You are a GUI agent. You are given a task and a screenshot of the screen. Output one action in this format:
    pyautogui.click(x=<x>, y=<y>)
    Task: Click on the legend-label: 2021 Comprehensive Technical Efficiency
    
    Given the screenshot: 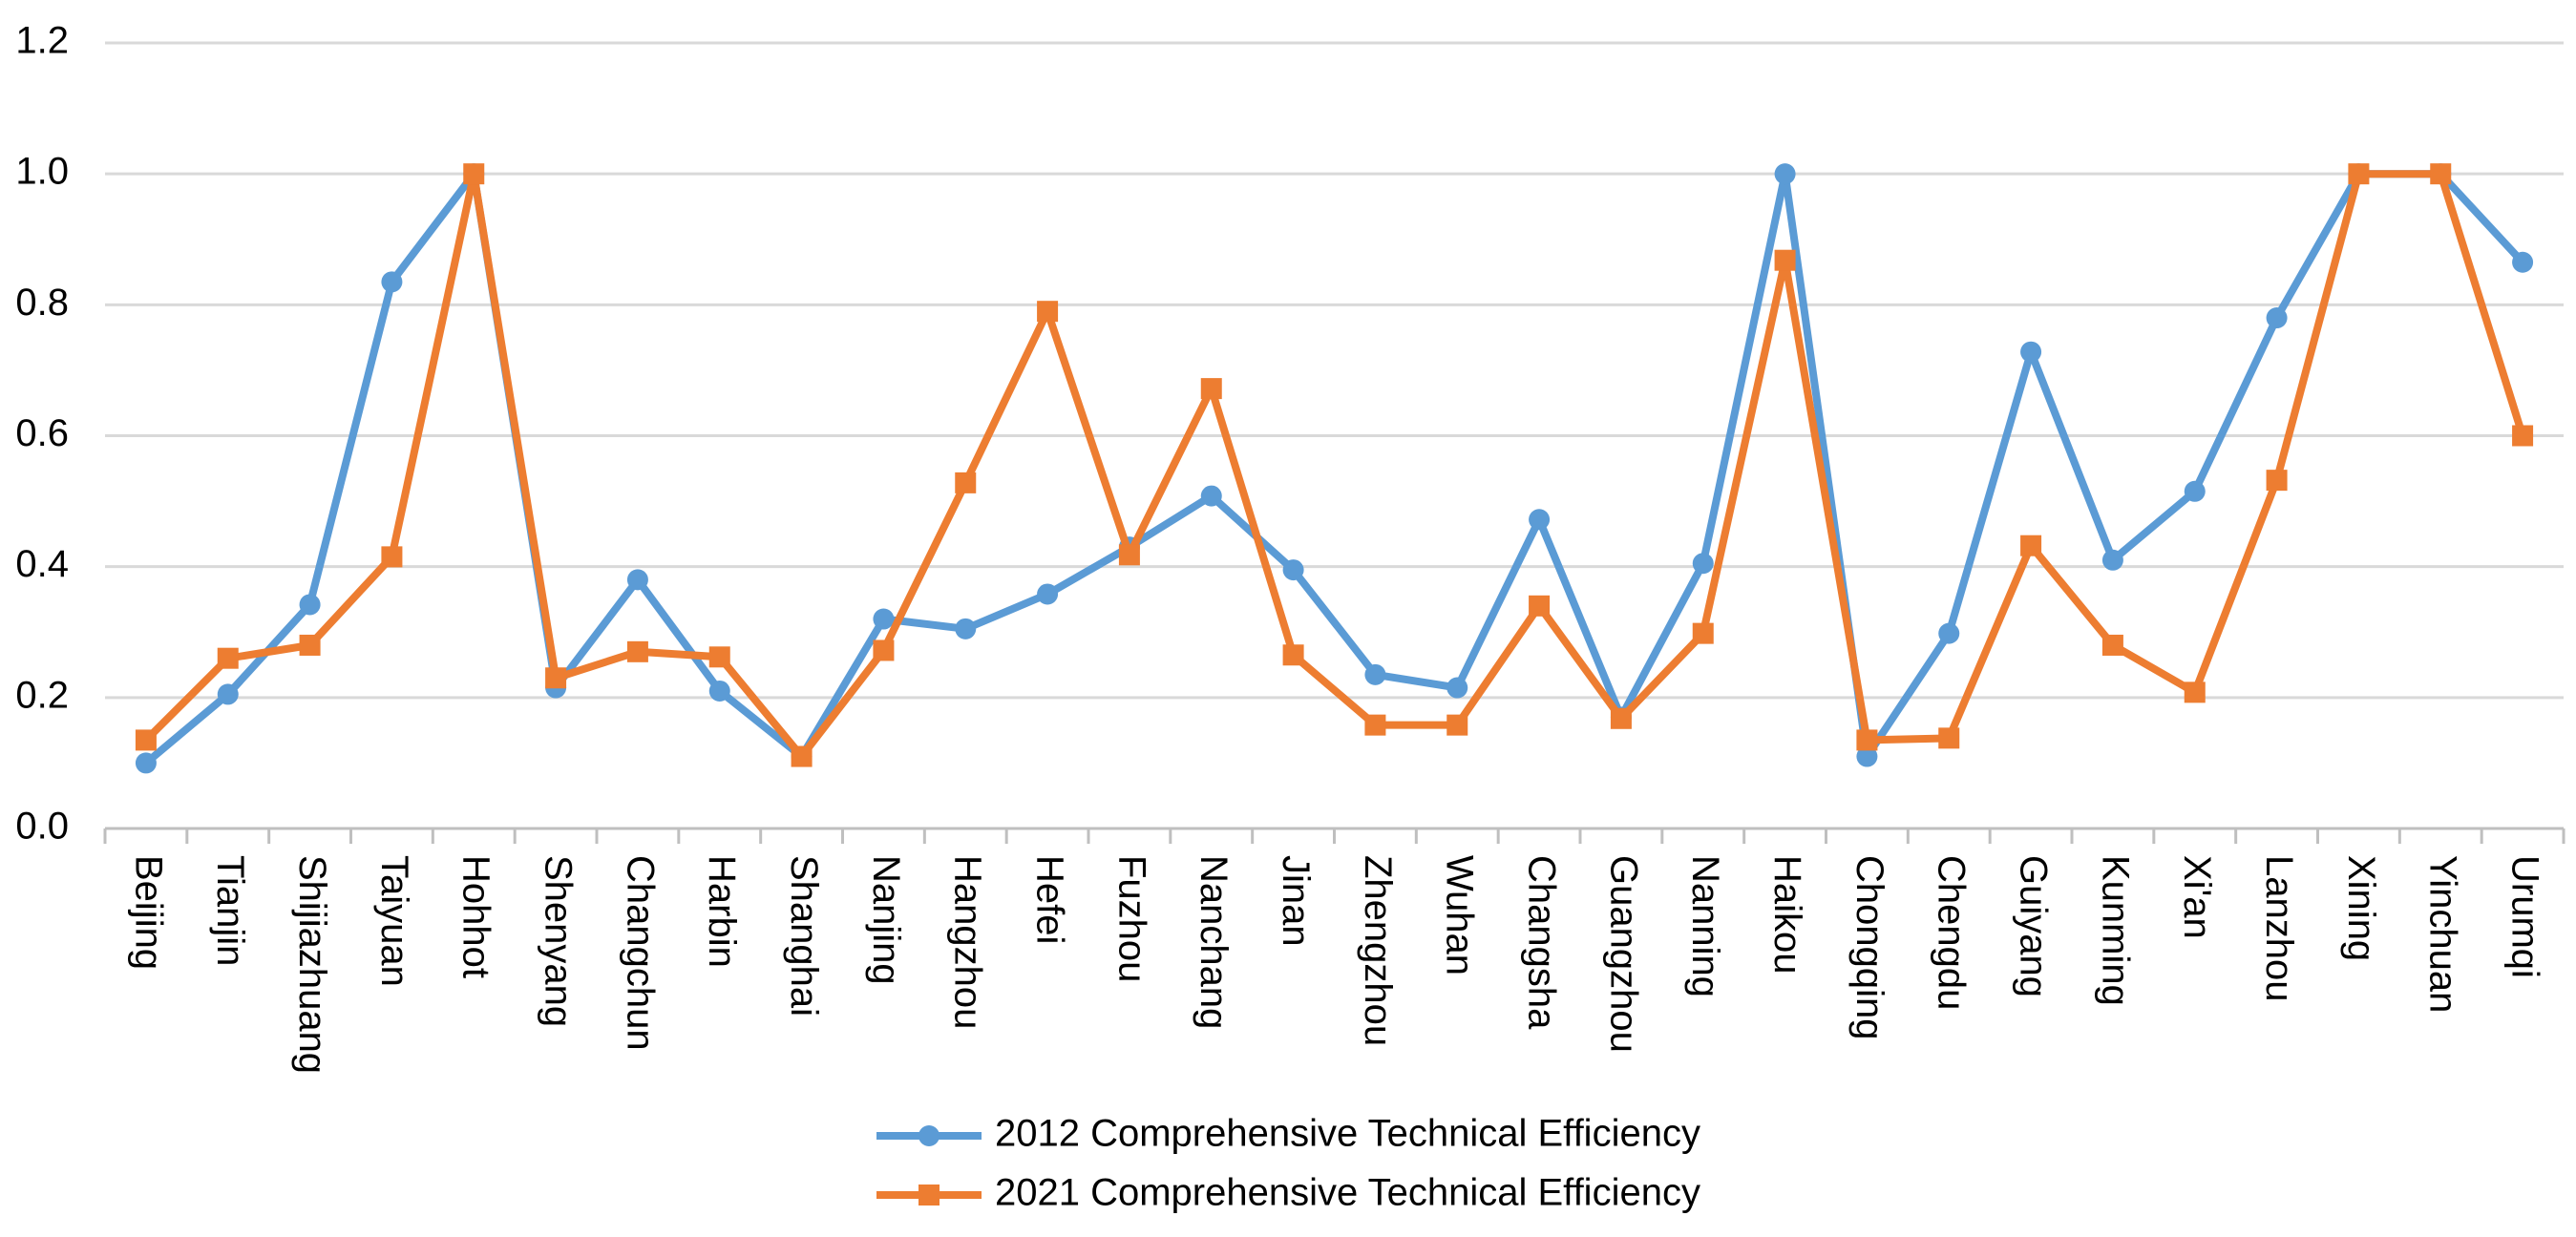 What is the action you would take?
    pyautogui.click(x=1347, y=1193)
    